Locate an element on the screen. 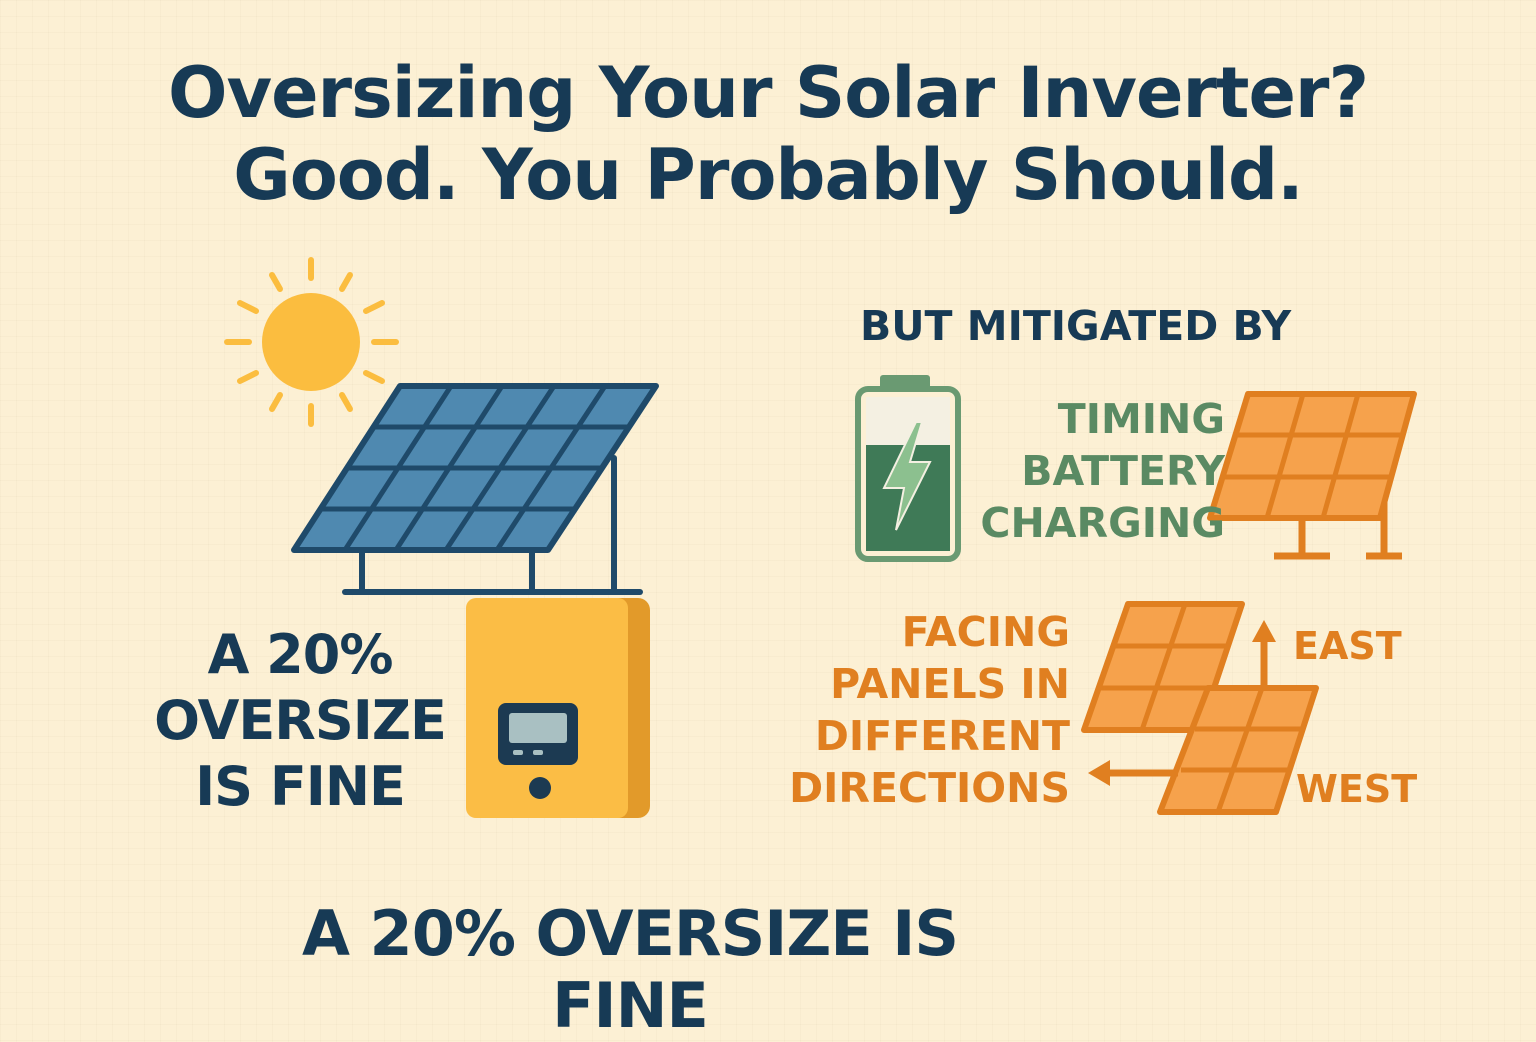  left-caption-line-1: A 20% is located at coordinates (300, 654).